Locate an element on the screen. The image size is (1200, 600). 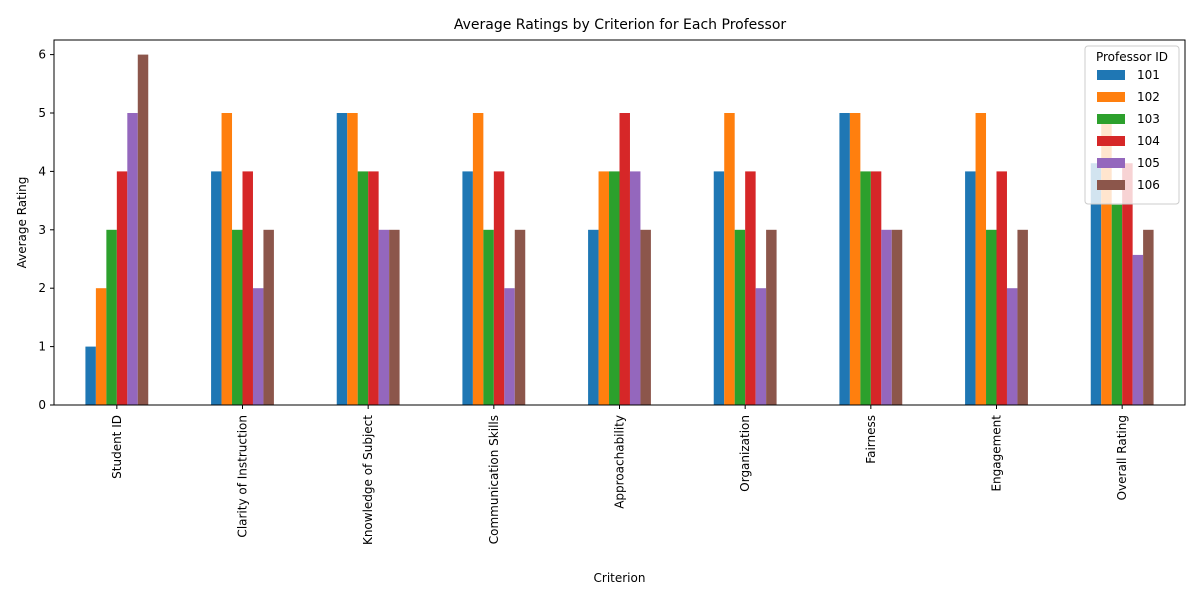
y-tick-label: 2 is located at coordinates (42, 288).